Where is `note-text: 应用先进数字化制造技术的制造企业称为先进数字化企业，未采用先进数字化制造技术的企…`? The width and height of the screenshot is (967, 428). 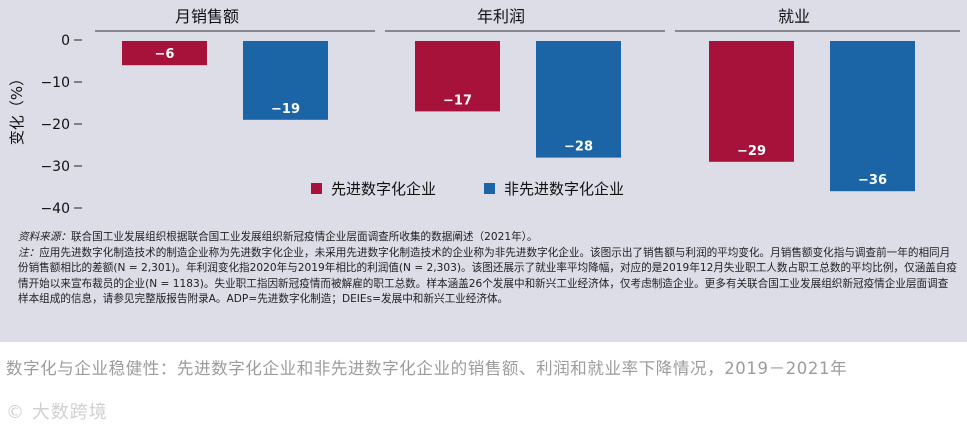 note-text: 应用先进数字化制造技术的制造企业称为先进数字化企业，未采用先进数字化制造技术的企… is located at coordinates (487, 276).